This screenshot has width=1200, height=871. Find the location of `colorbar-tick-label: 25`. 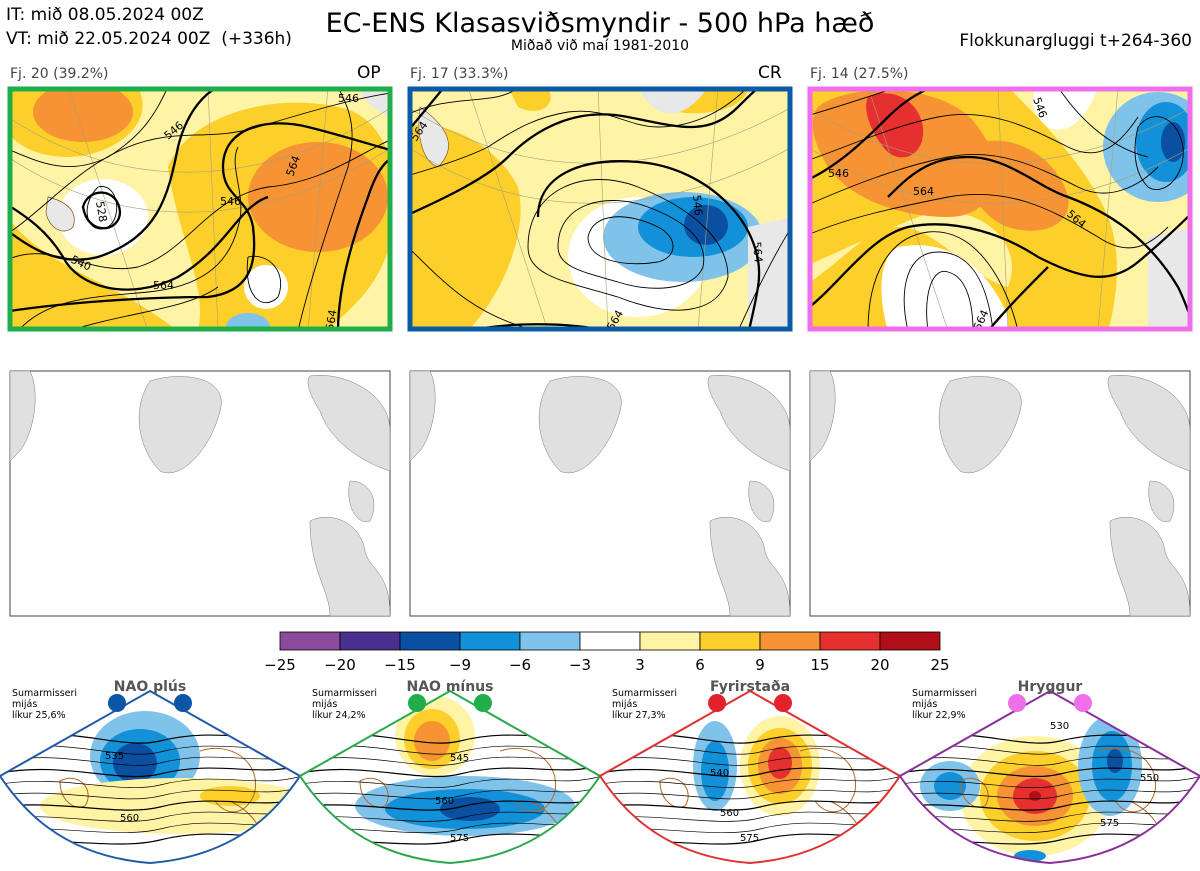

colorbar-tick-label: 25 is located at coordinates (939, 665).